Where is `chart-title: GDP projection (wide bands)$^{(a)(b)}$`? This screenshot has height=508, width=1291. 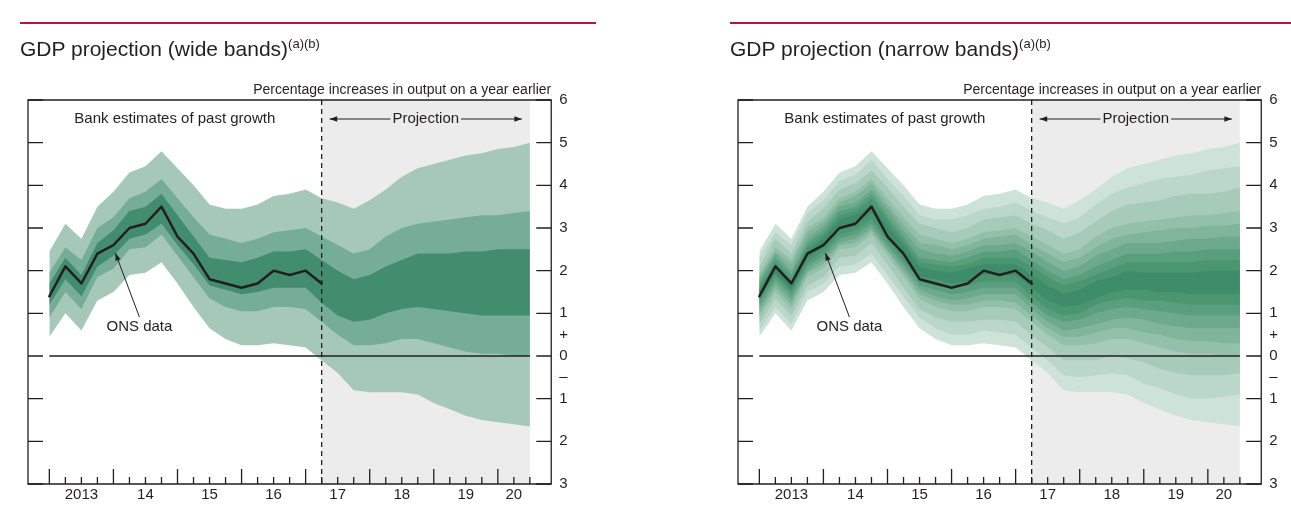
chart-title: GDP projection (wide bands)$^{(a)(b)}$ is located at coordinates (170, 49).